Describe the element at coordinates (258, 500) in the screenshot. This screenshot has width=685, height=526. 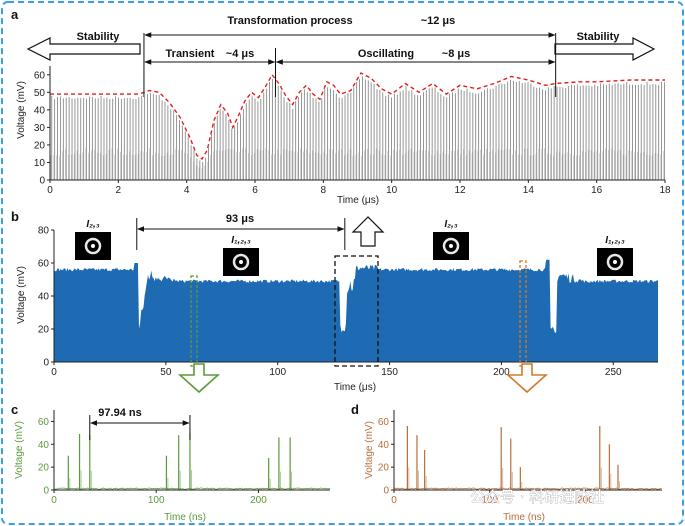
I see `panel-c-xtick-label: 200` at that location.